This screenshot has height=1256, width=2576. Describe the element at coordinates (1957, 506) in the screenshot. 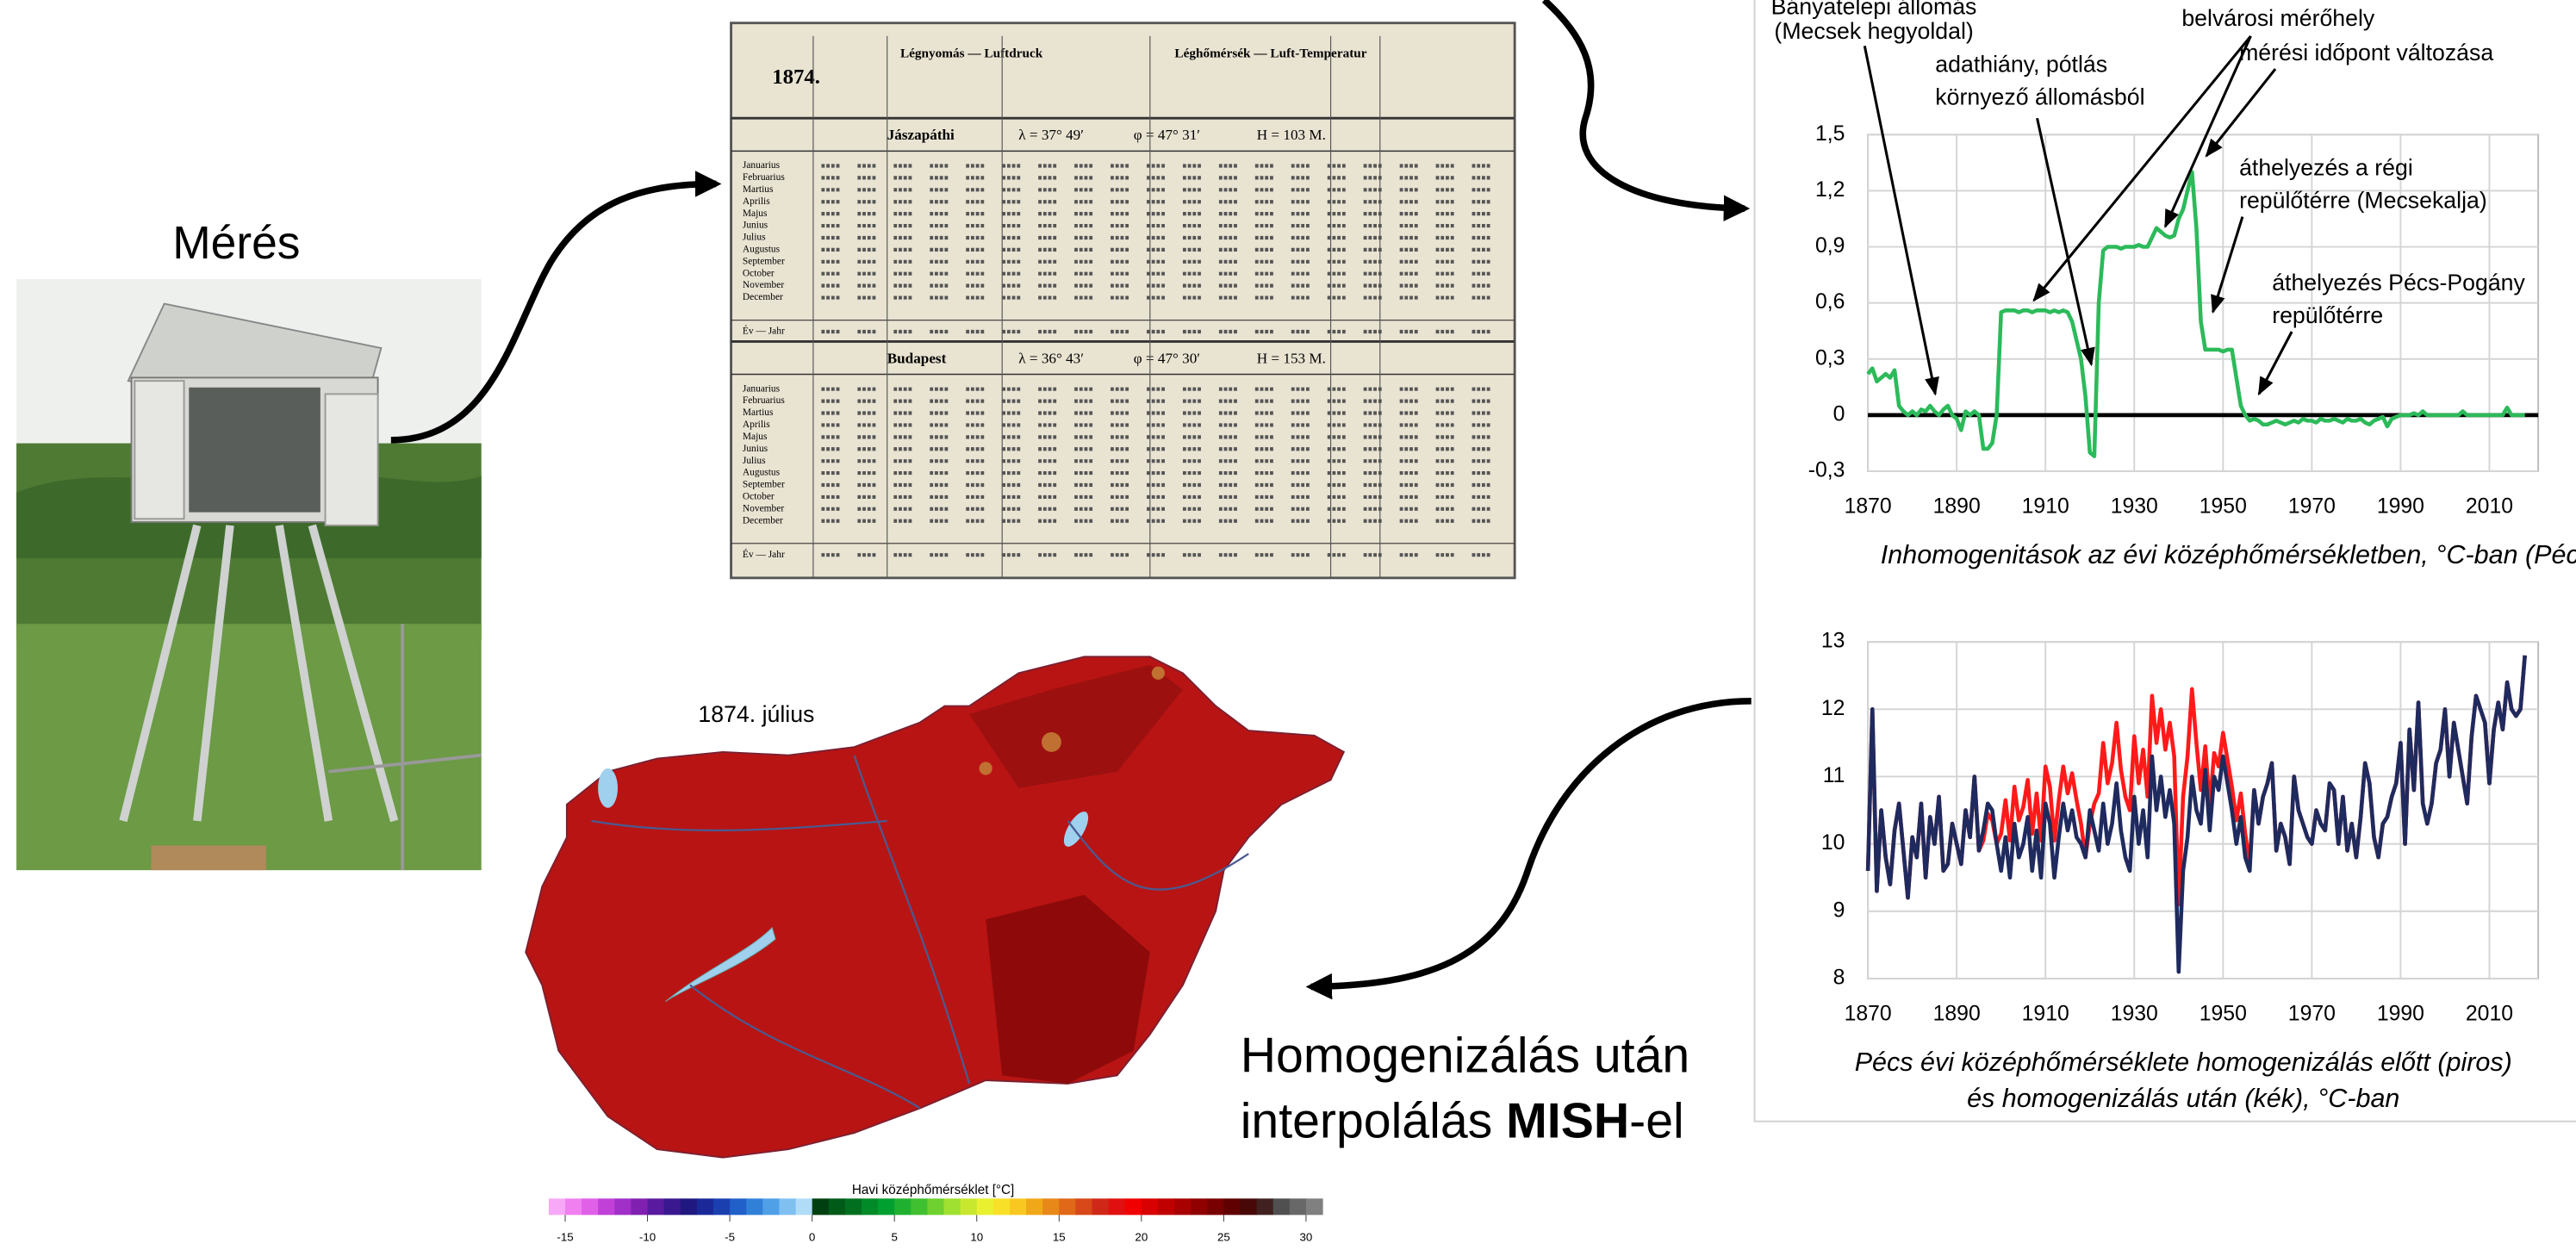

I see `x-tick-label: 1890` at that location.